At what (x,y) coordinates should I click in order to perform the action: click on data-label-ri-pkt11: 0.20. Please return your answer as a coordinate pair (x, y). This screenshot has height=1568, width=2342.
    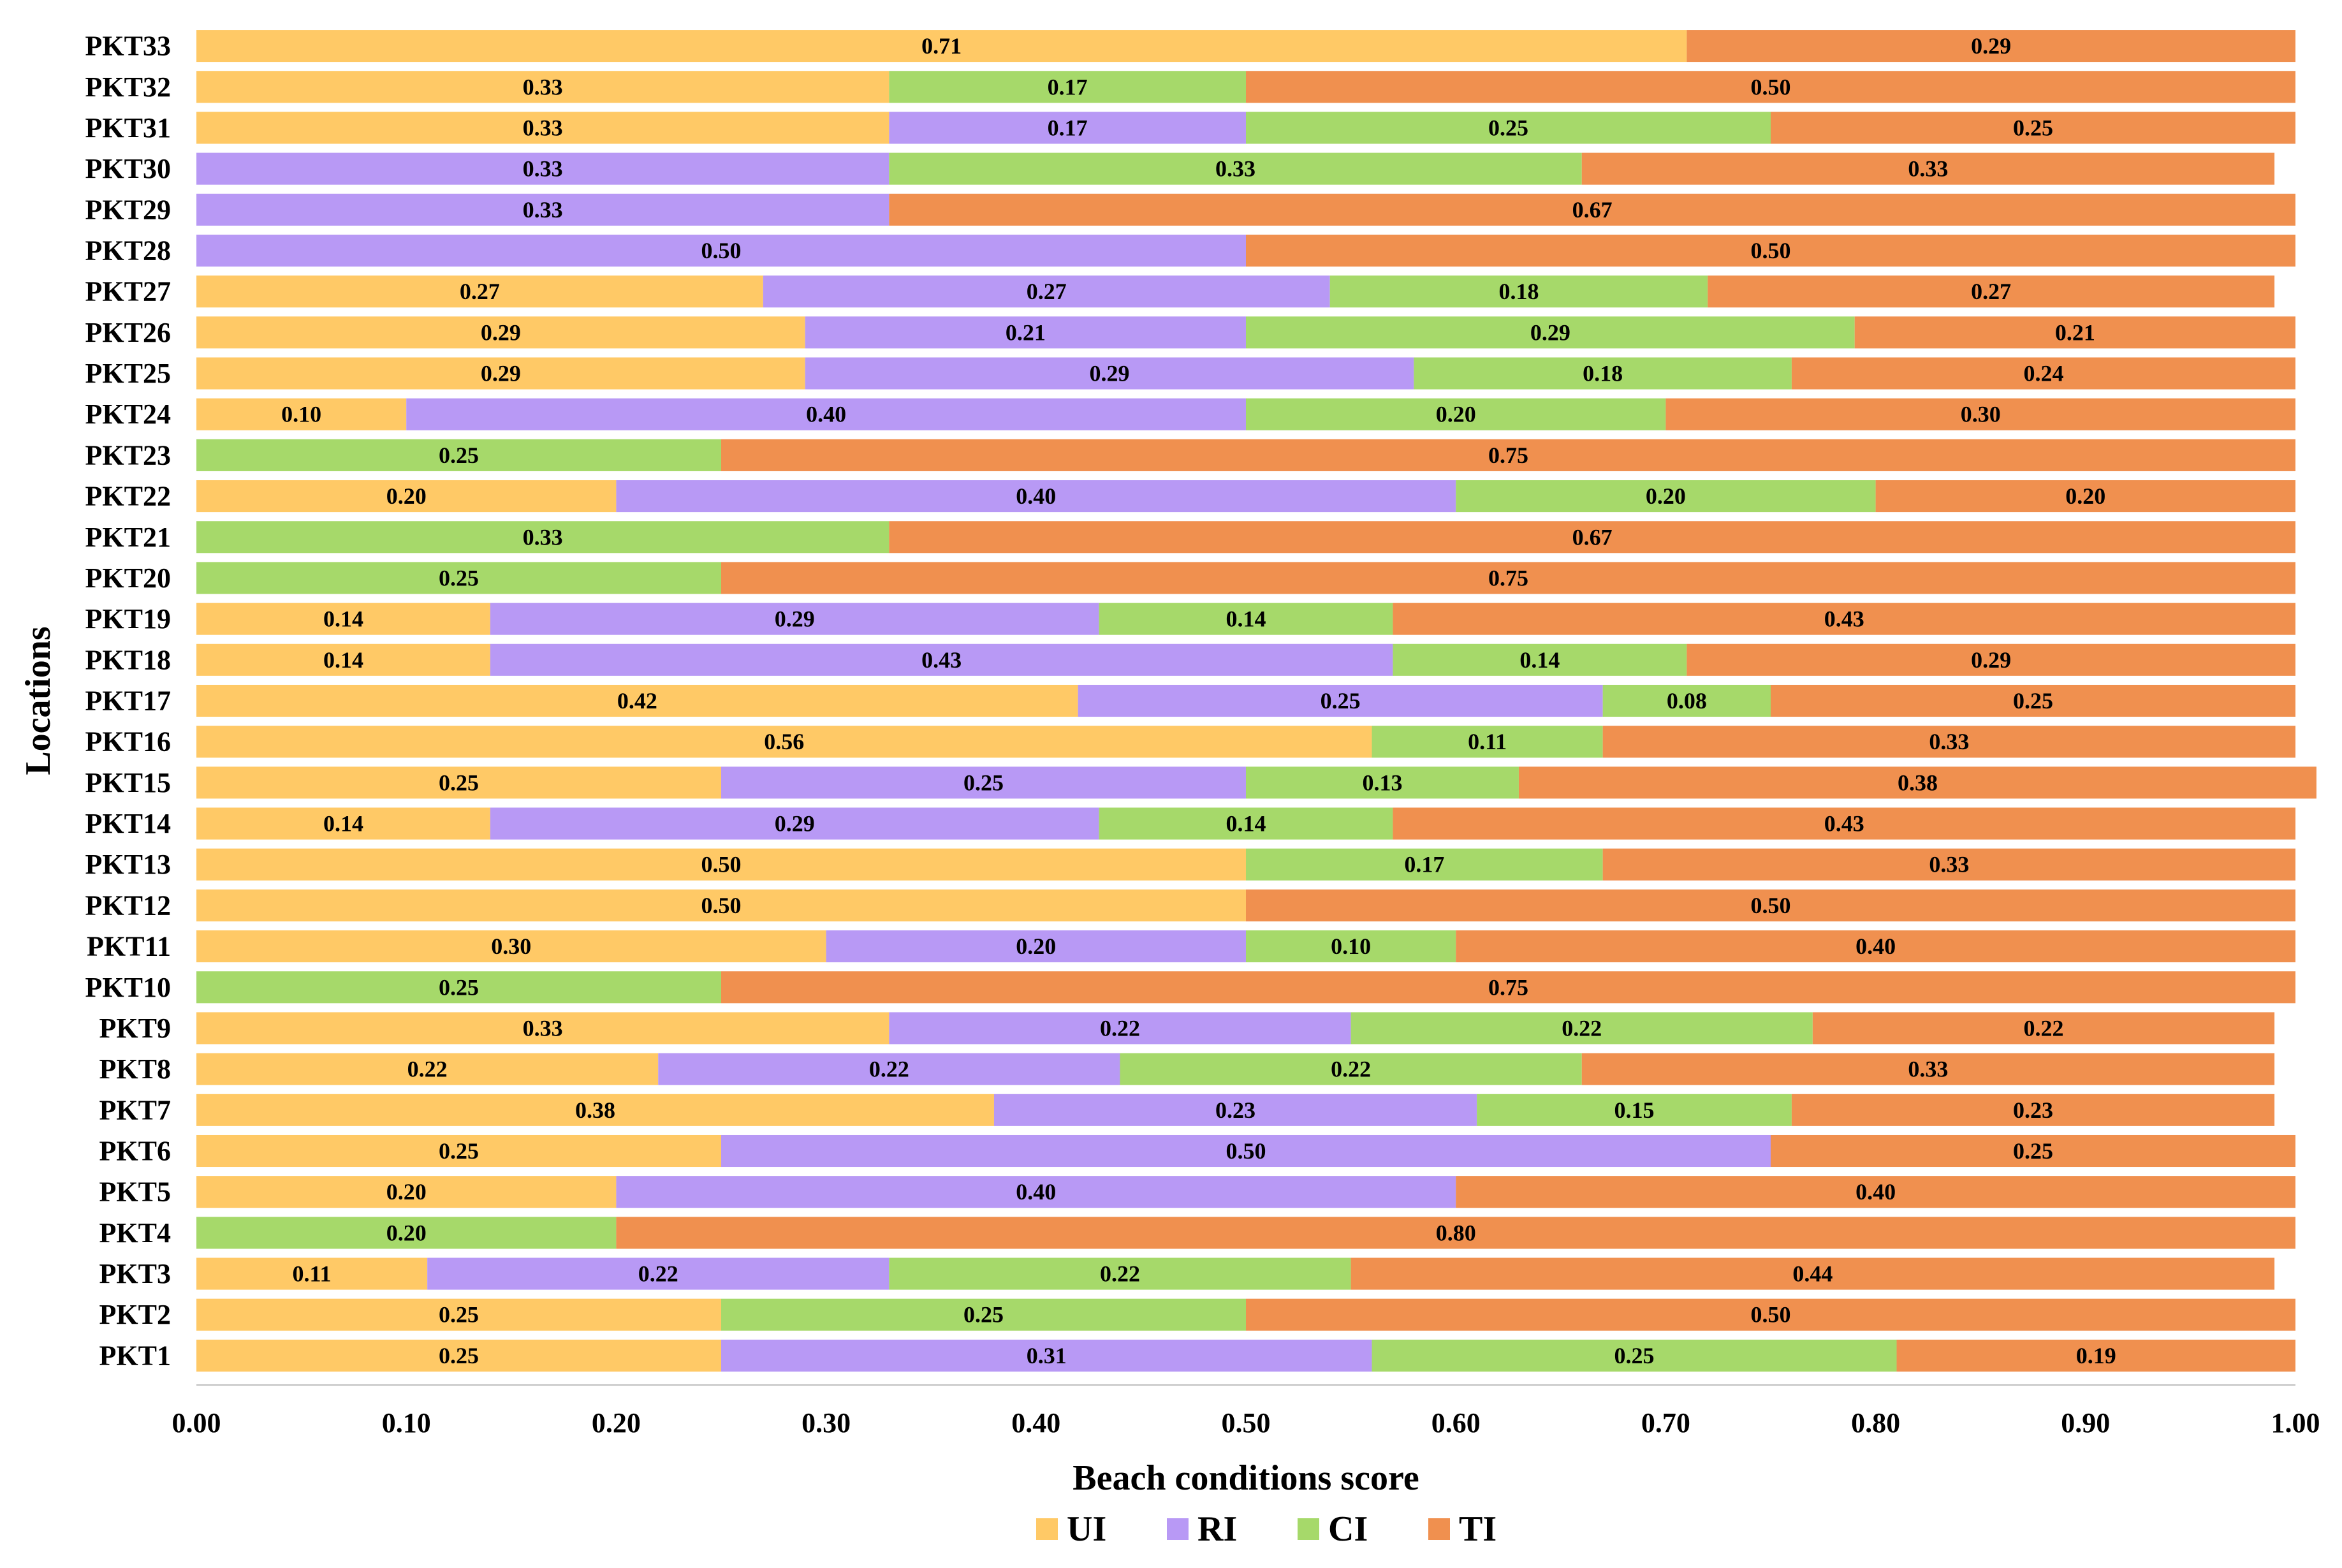
    Looking at the image, I should click on (1036, 946).